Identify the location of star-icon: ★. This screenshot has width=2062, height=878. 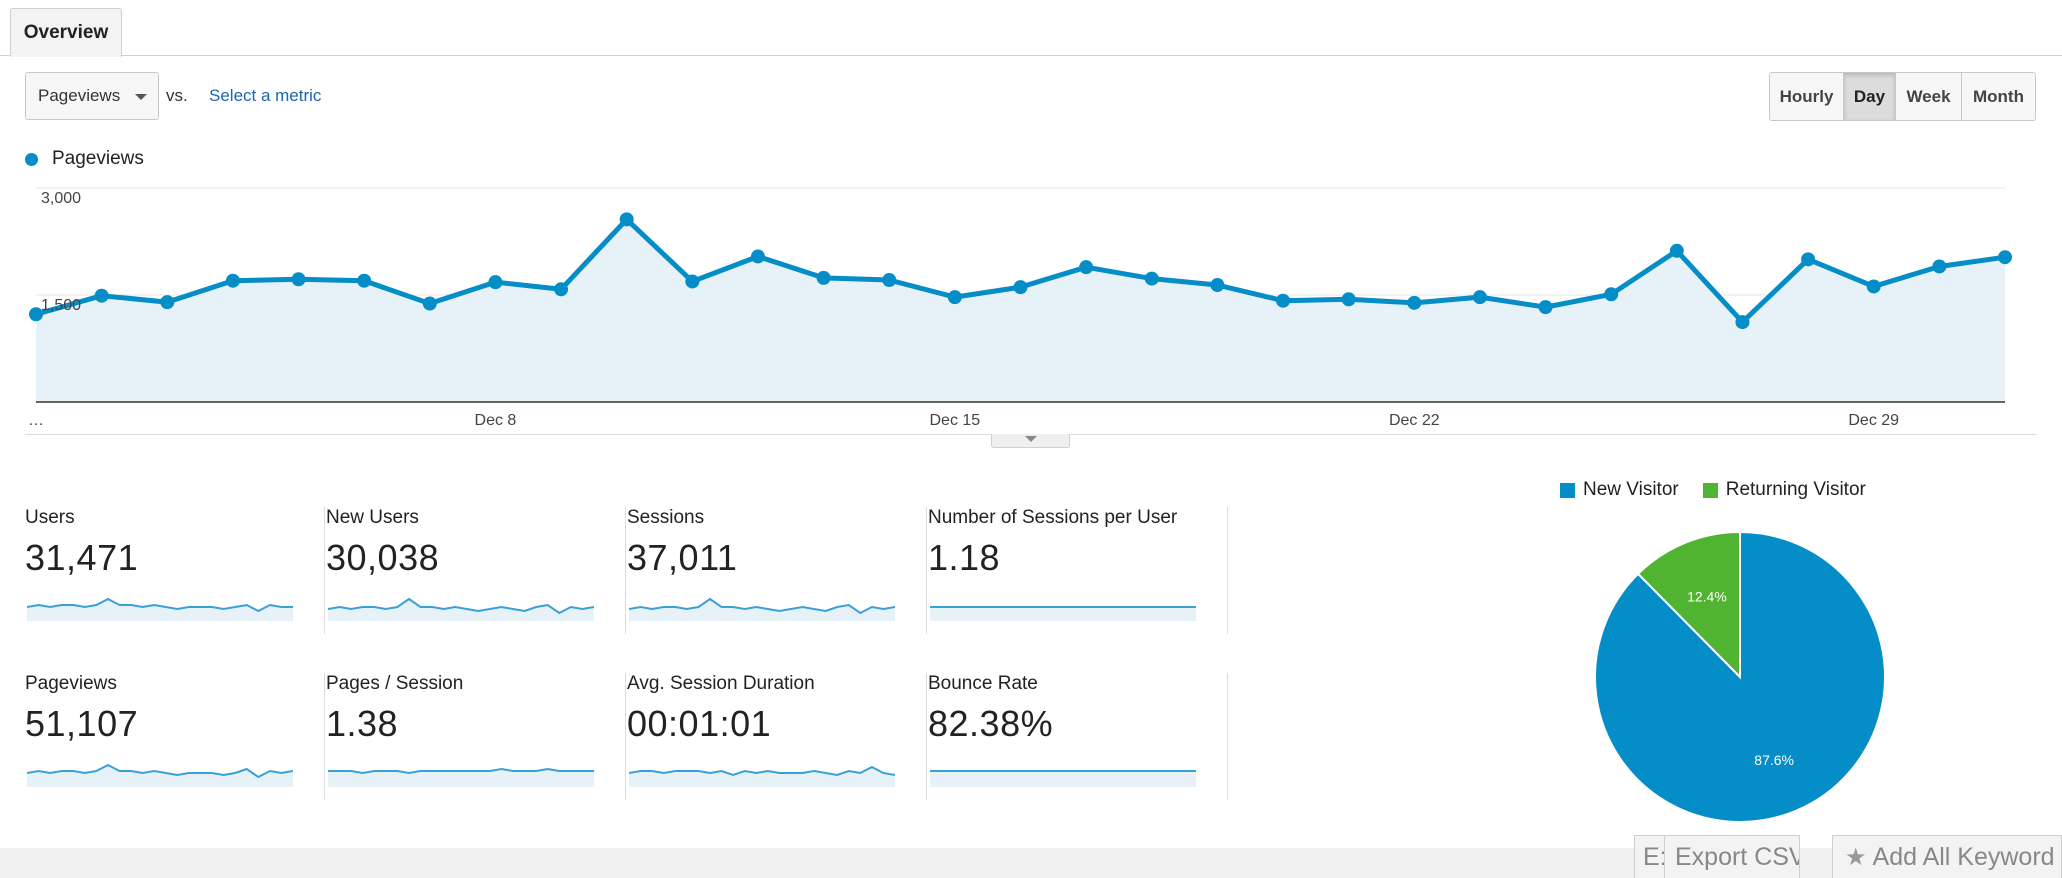
(1856, 857).